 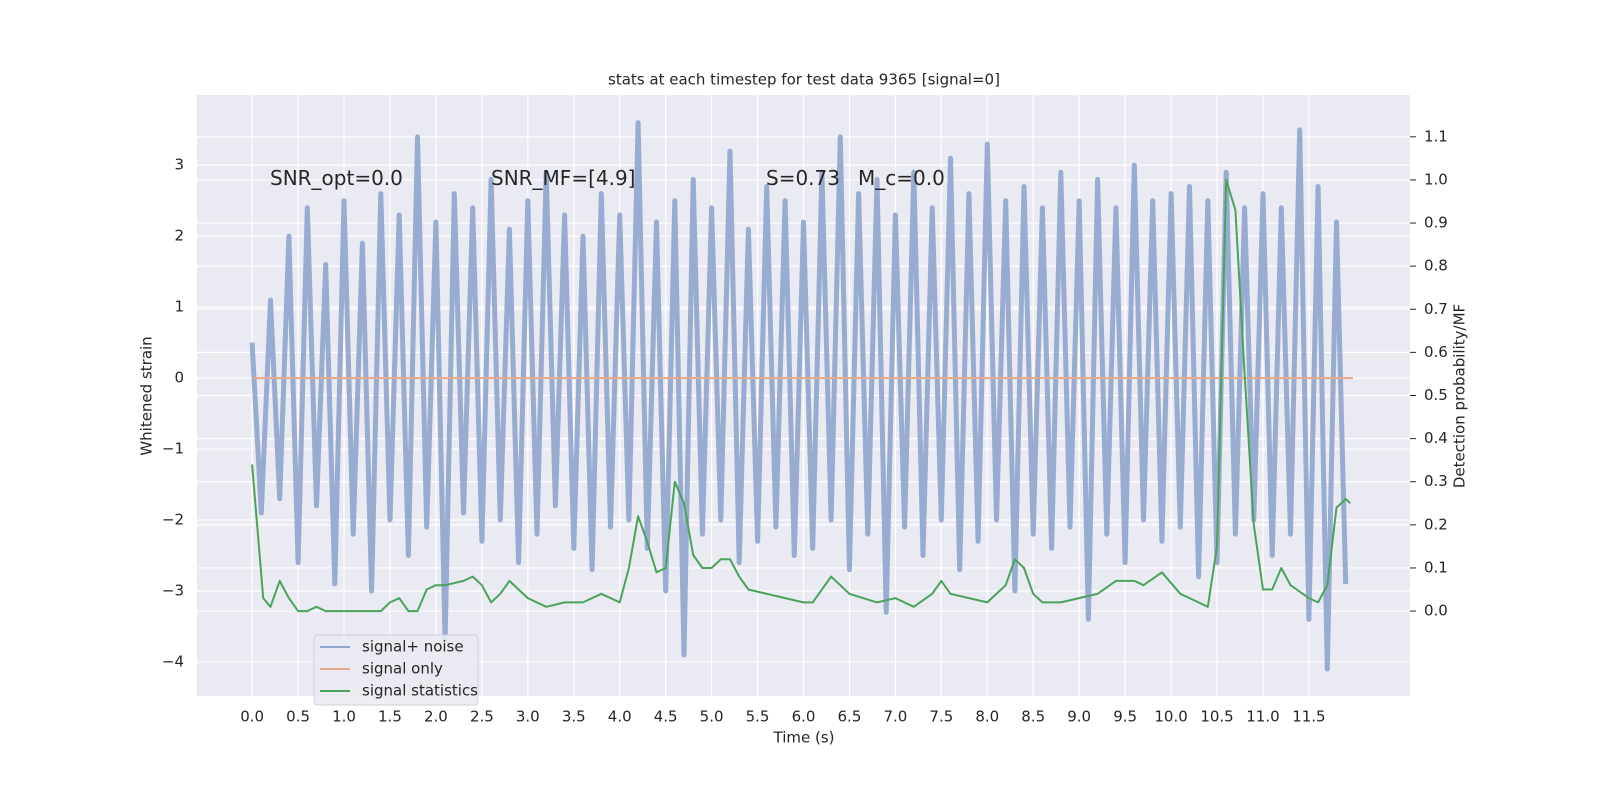 I want to click on x-tick-label: 9.5, so click(x=1125, y=717).